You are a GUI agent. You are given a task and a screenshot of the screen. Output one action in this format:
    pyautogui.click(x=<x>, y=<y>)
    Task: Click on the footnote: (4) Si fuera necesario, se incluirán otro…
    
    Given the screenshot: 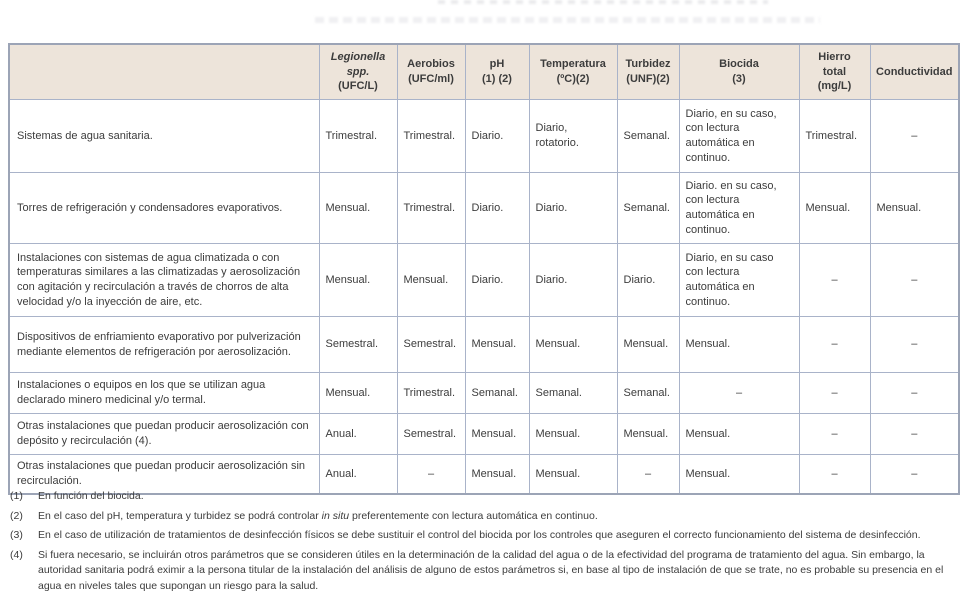 What is the action you would take?
    pyautogui.click(x=483, y=571)
    